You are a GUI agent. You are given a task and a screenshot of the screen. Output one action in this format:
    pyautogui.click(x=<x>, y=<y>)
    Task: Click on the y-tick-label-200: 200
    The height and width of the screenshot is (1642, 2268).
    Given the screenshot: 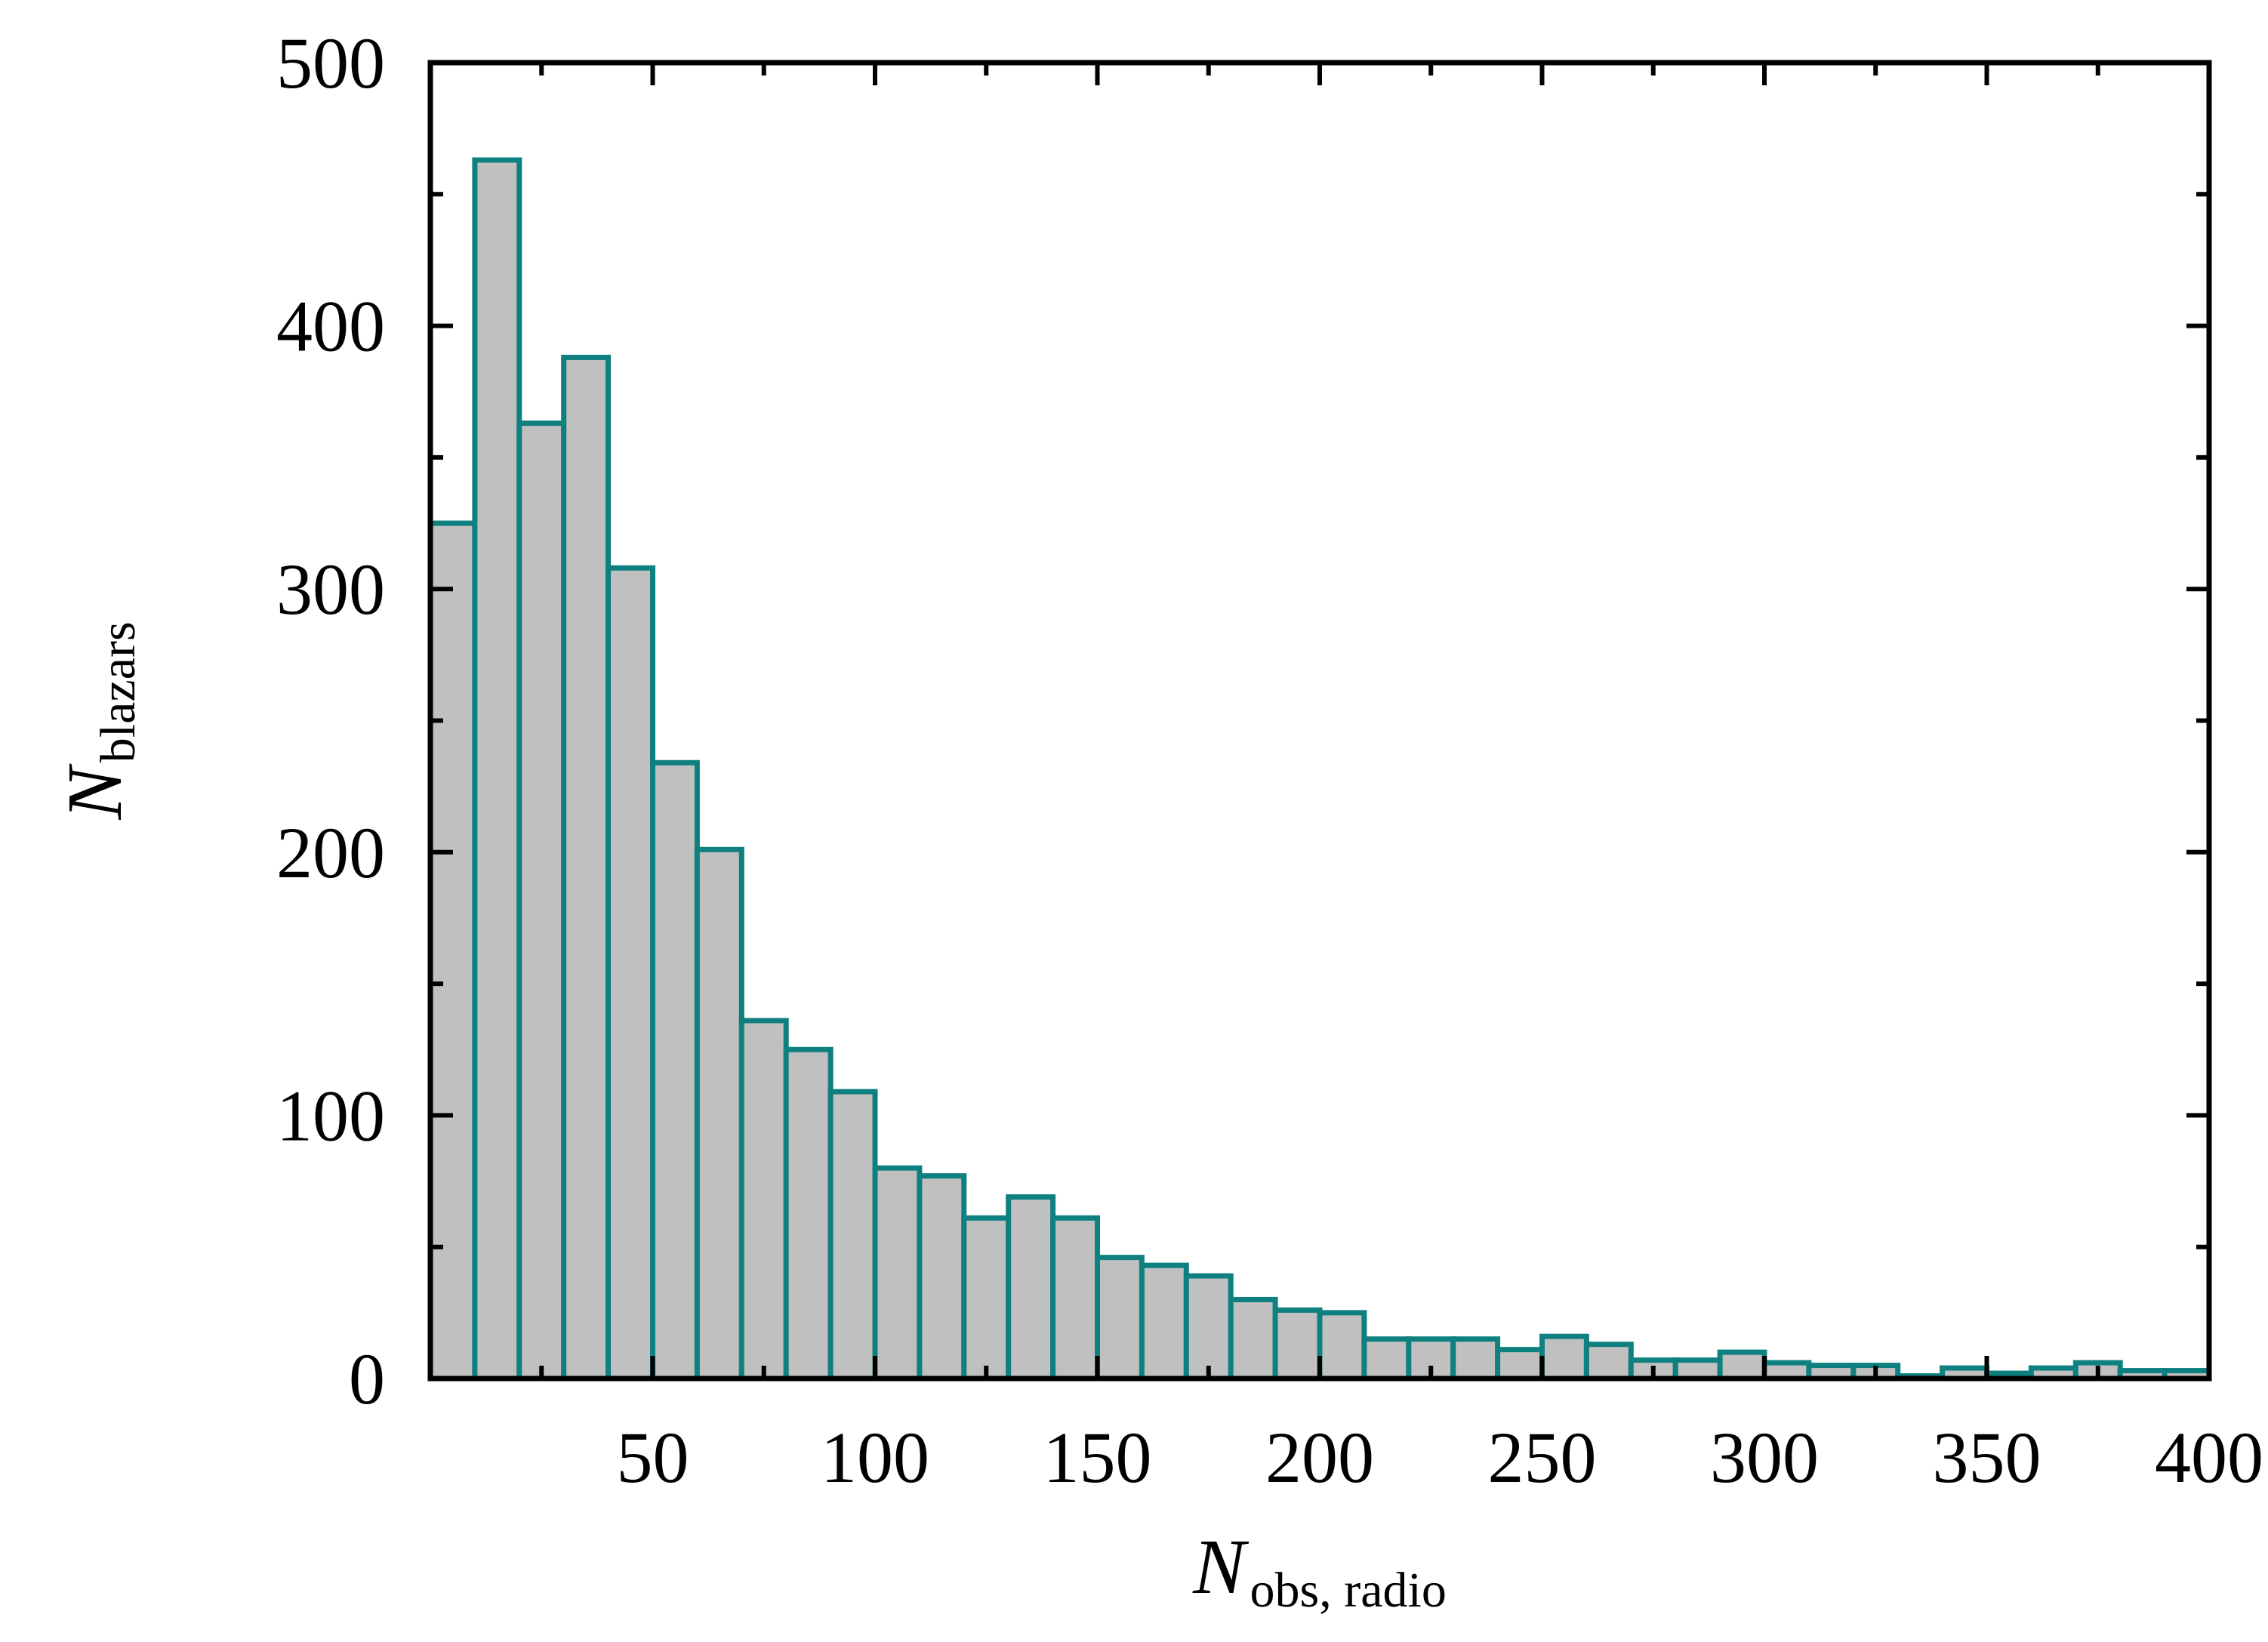 What is the action you would take?
    pyautogui.click(x=330, y=852)
    